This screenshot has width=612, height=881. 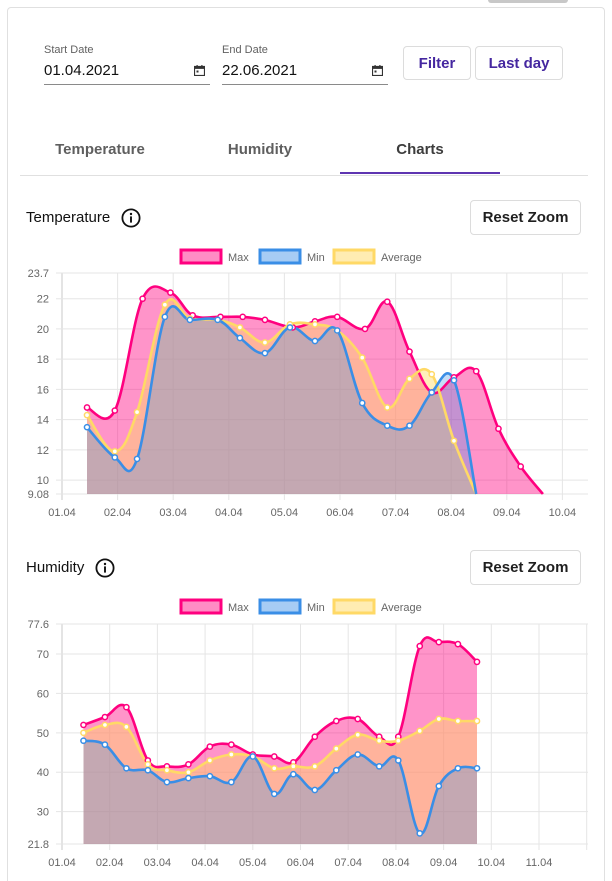 I want to click on last-day-button: Last day, so click(x=519, y=63).